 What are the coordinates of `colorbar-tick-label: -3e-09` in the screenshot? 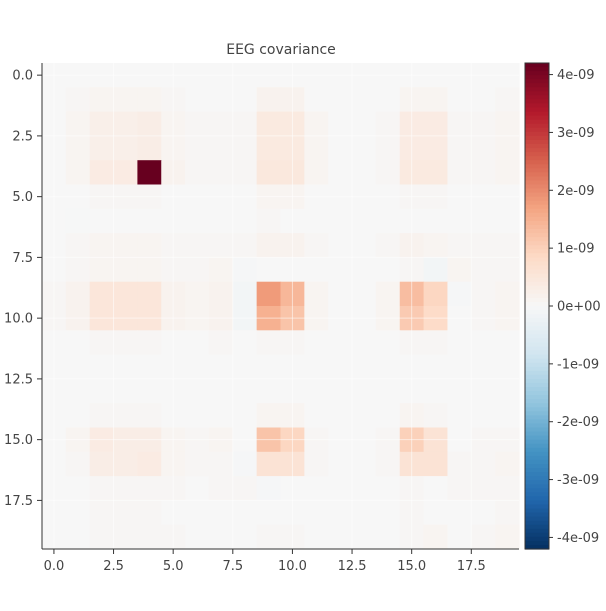 It's located at (578, 480).